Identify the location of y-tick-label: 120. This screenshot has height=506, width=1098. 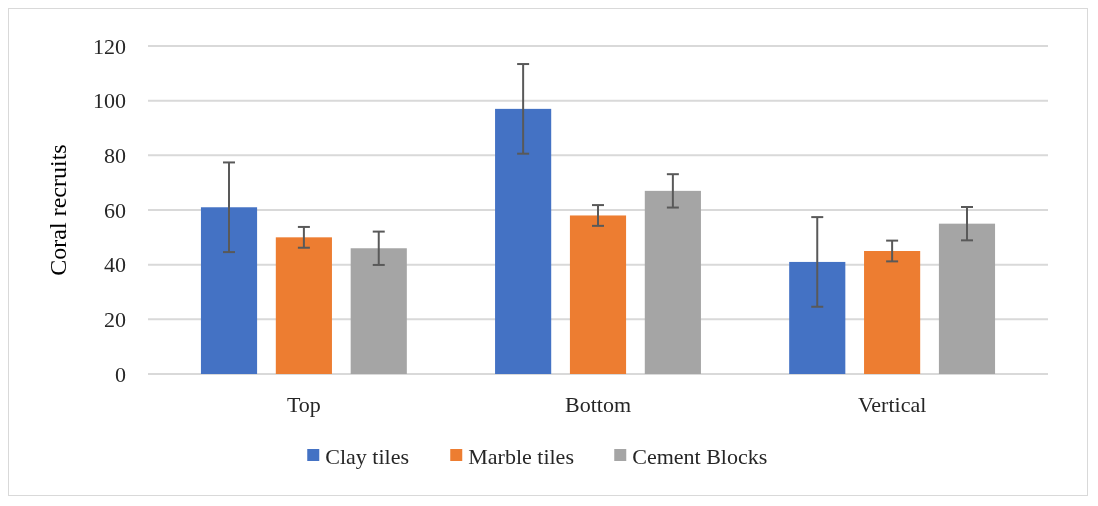
(109, 46).